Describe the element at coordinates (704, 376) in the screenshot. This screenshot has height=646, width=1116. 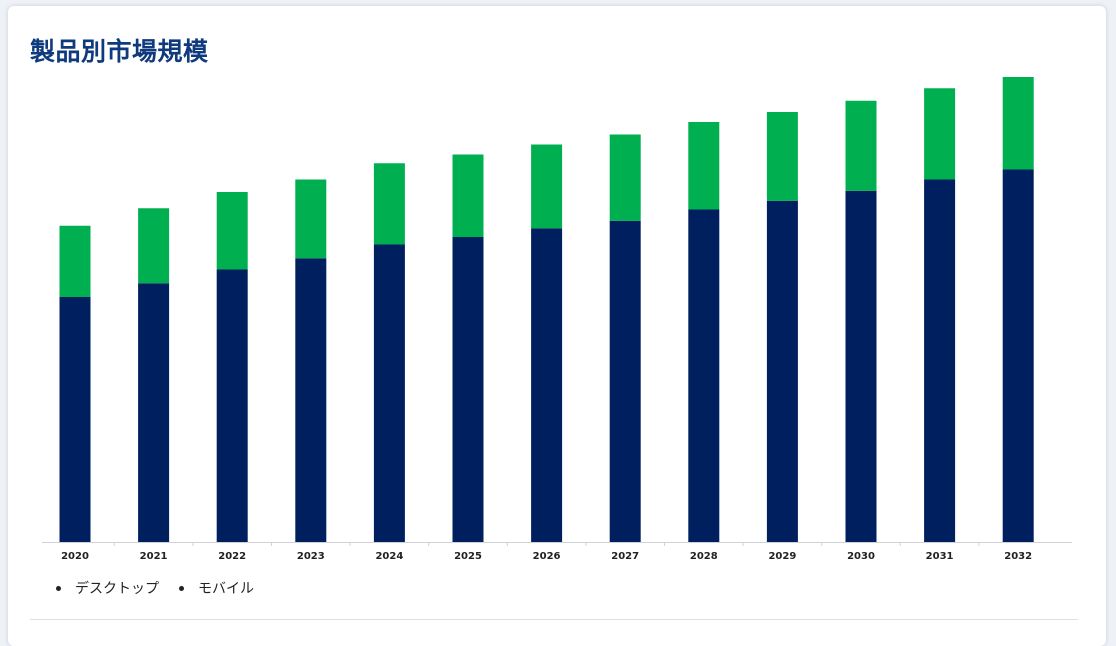
I see `bar-desktop-2028` at that location.